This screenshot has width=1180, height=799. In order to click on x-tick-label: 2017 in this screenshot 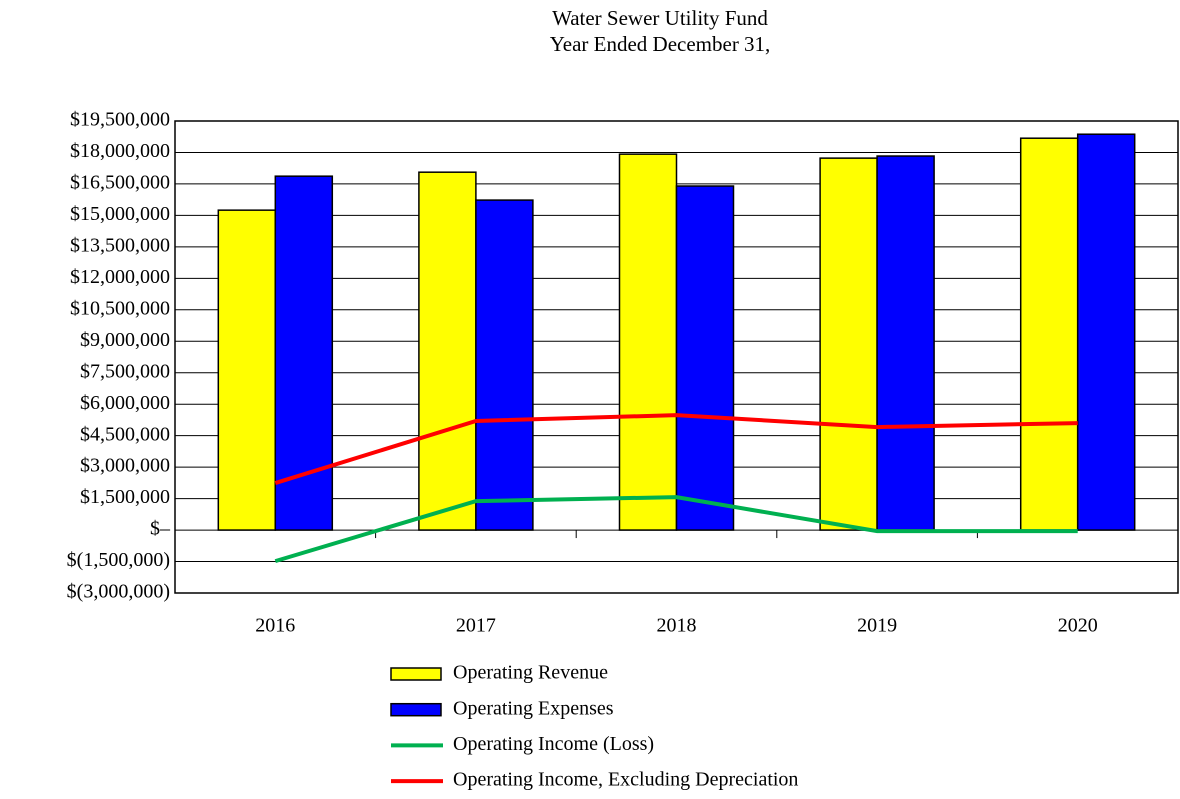, I will do `click(476, 626)`.